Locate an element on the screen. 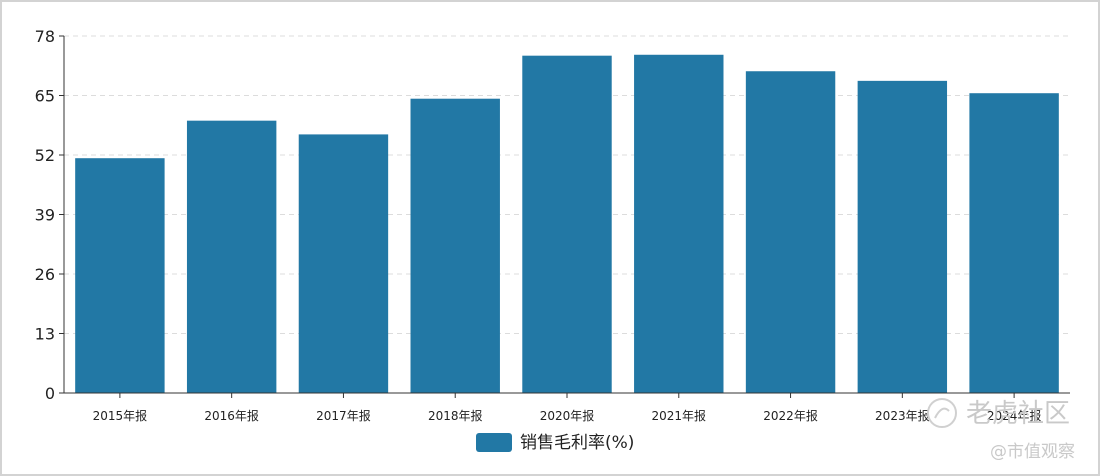 The width and height of the screenshot is (1100, 476). watermark-brand: 老虎社区 is located at coordinates (1018, 414).